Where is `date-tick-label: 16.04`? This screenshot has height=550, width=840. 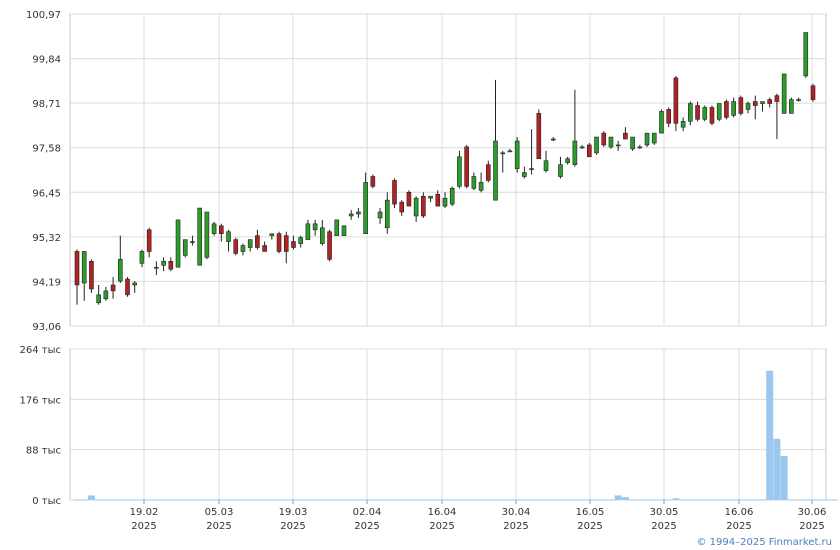
date-tick-label: 16.04 is located at coordinates (442, 512).